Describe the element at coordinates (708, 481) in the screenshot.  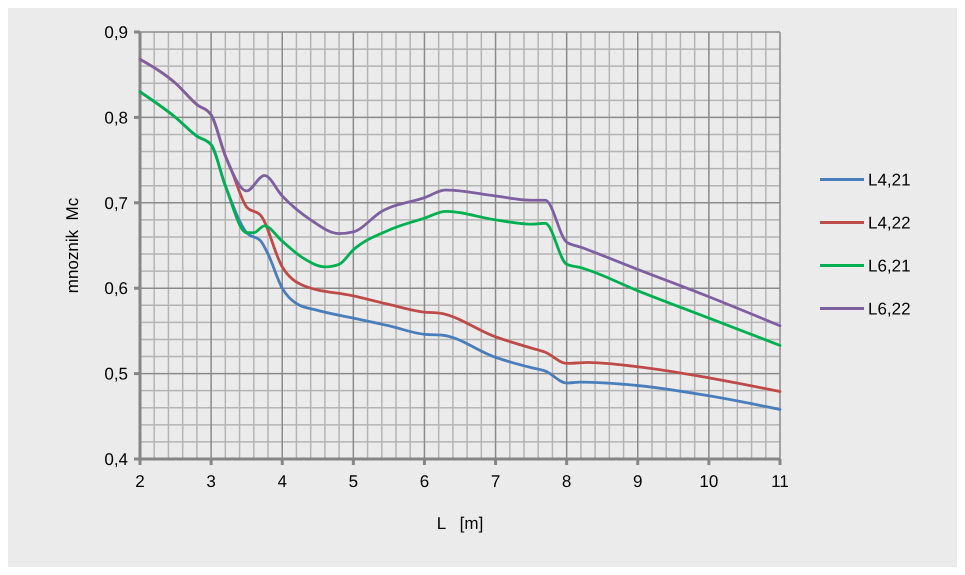
I see `x-tick-label: 10` at that location.